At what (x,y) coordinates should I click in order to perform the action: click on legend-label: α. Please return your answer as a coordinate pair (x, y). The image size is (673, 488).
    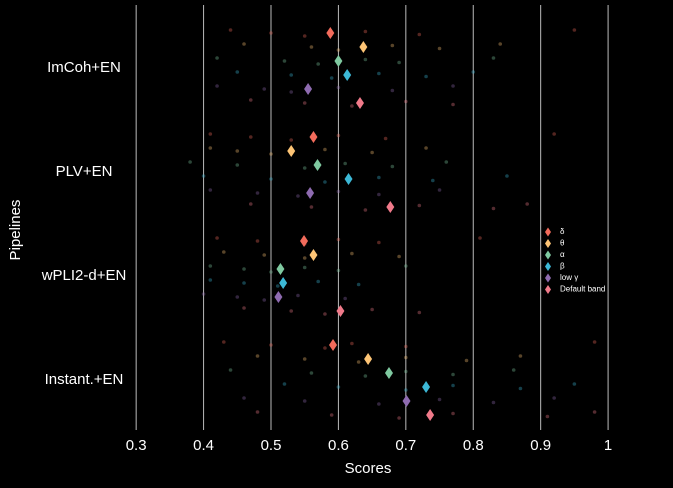
    Looking at the image, I should click on (562, 254).